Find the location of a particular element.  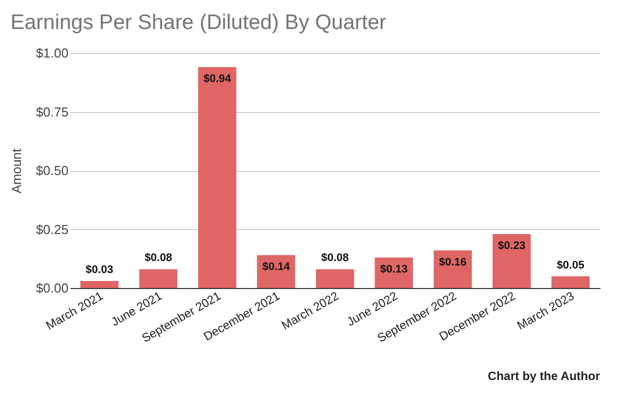

y-tick-label: $0.00 is located at coordinates (52, 288).